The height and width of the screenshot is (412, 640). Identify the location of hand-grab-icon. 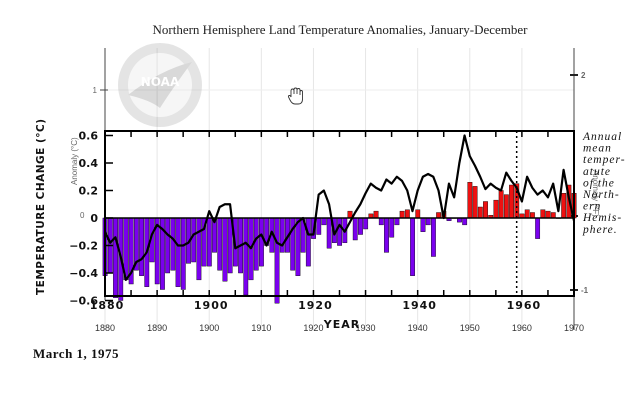
(295, 96).